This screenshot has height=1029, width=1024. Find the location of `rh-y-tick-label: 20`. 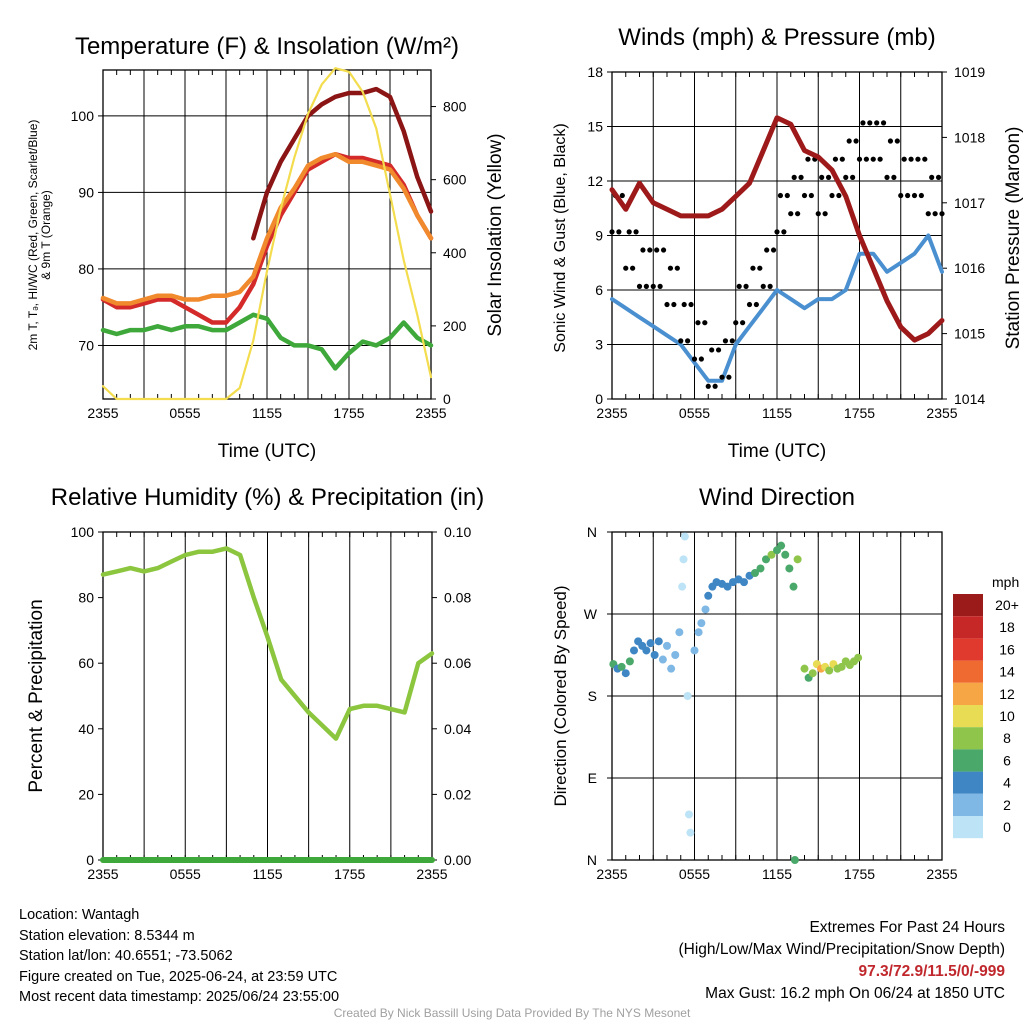

rh-y-tick-label: 20 is located at coordinates (86, 794).